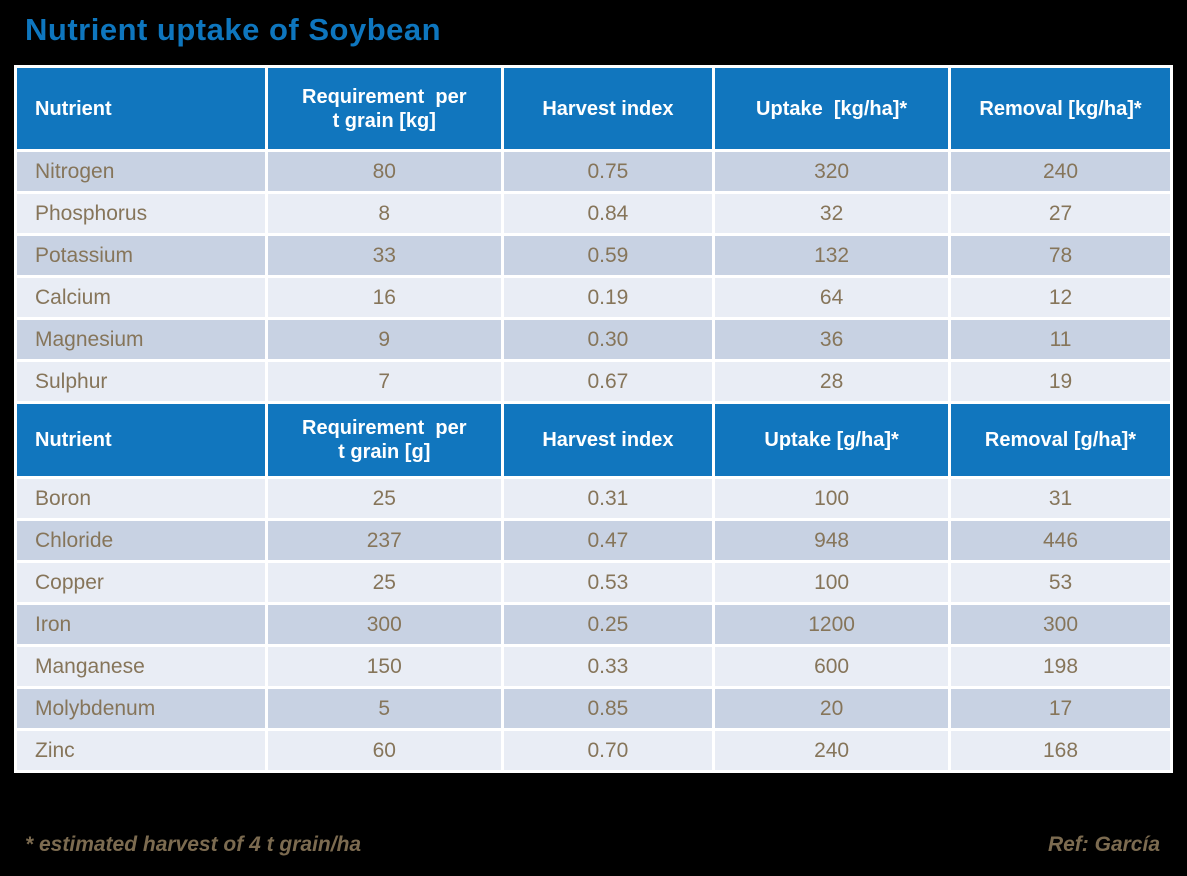 Image resolution: width=1187 pixels, height=876 pixels. Describe the element at coordinates (608, 582) in the screenshot. I see `data-cell: 0.53` at that location.